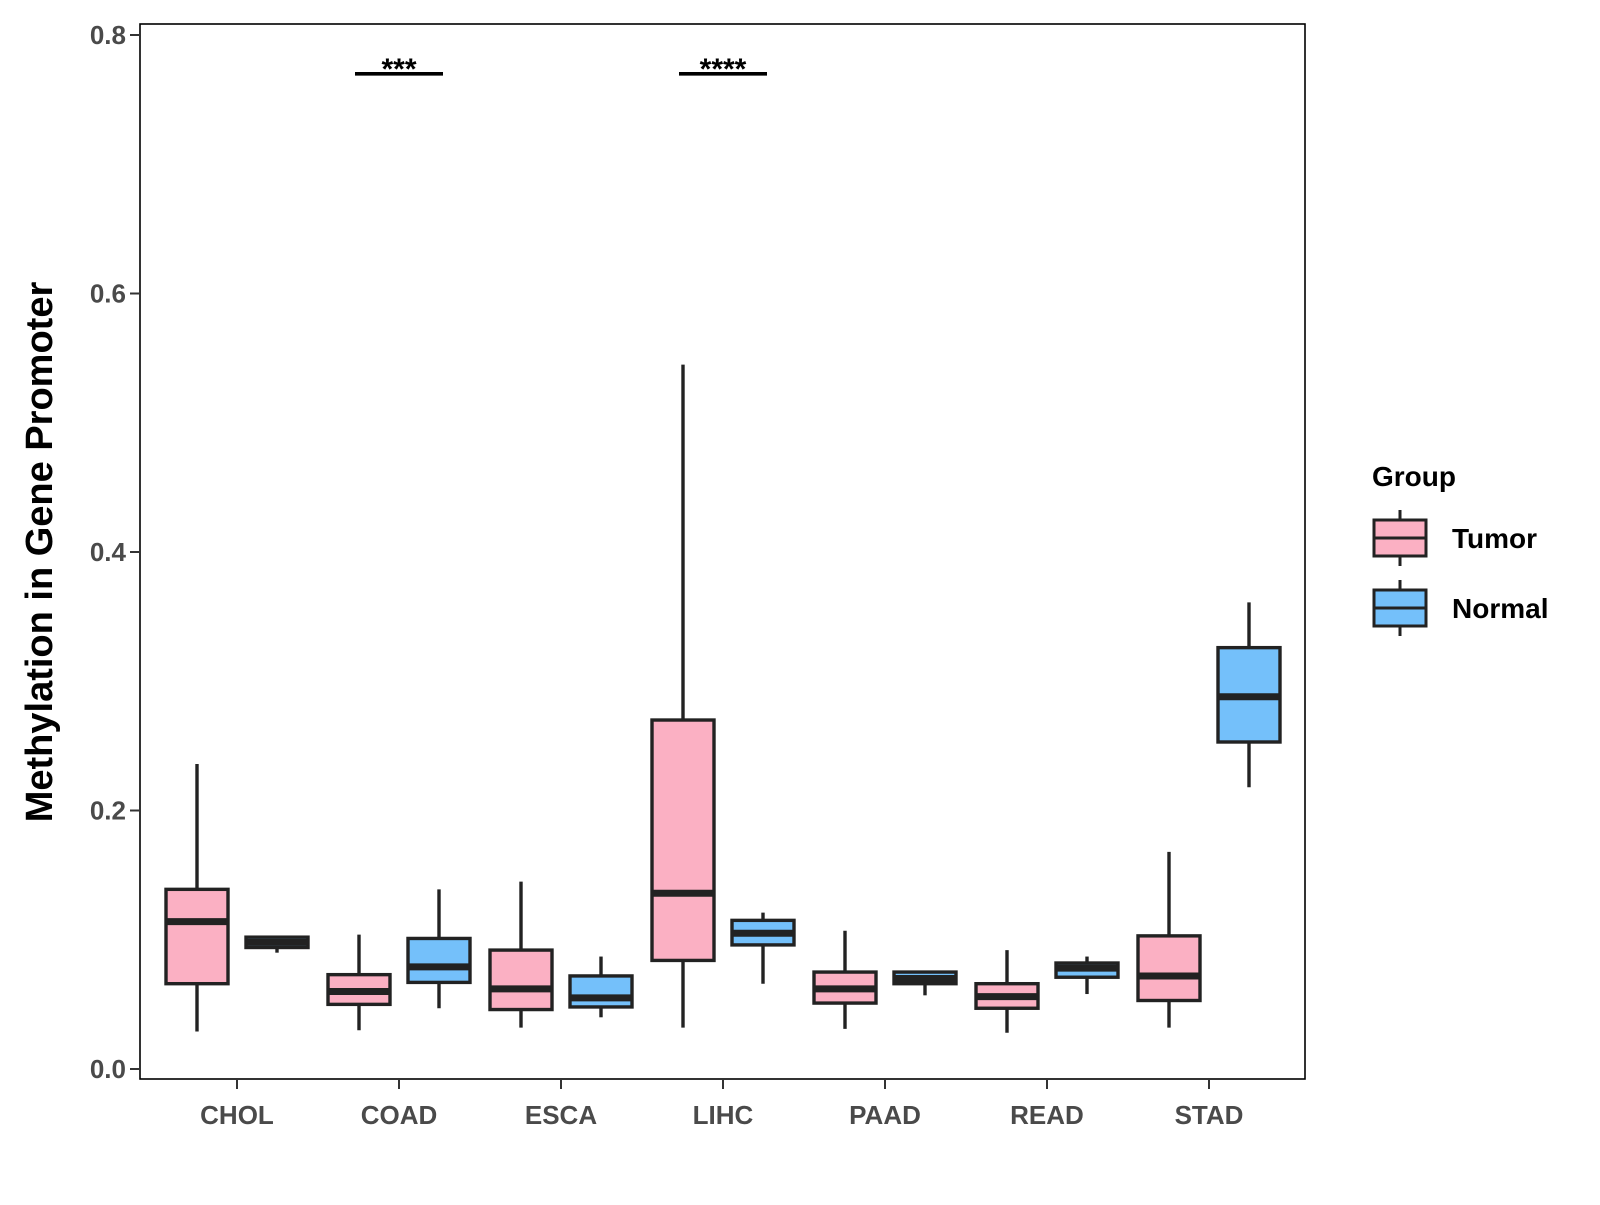  I want to click on x-tick-label-coad: COAD, so click(399, 1115).